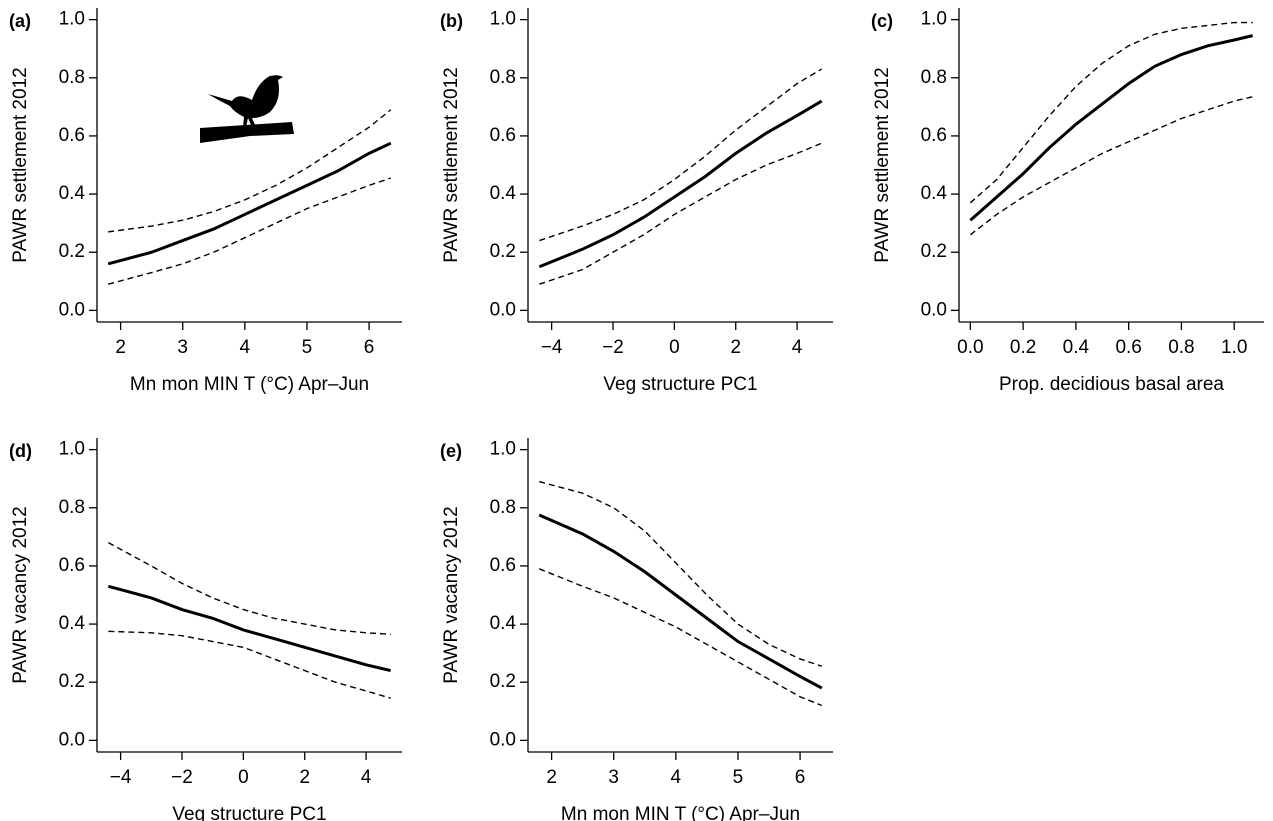  What do you see at coordinates (970, 347) in the screenshot?
I see `x-tick-label: 0.0` at bounding box center [970, 347].